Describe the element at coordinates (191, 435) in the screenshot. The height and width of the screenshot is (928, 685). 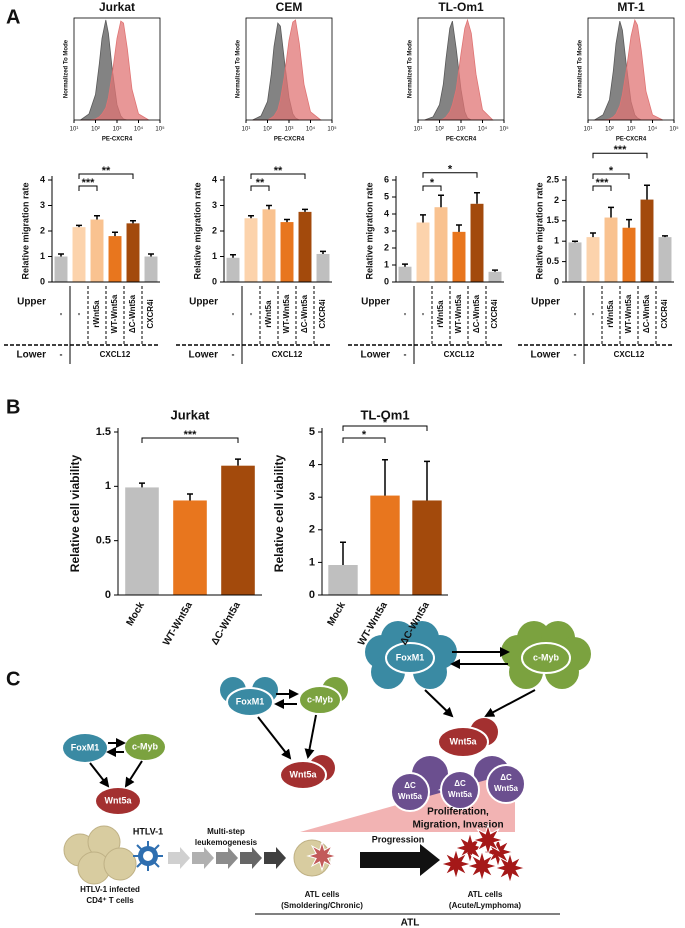
I see `significance-label: ***` at that location.